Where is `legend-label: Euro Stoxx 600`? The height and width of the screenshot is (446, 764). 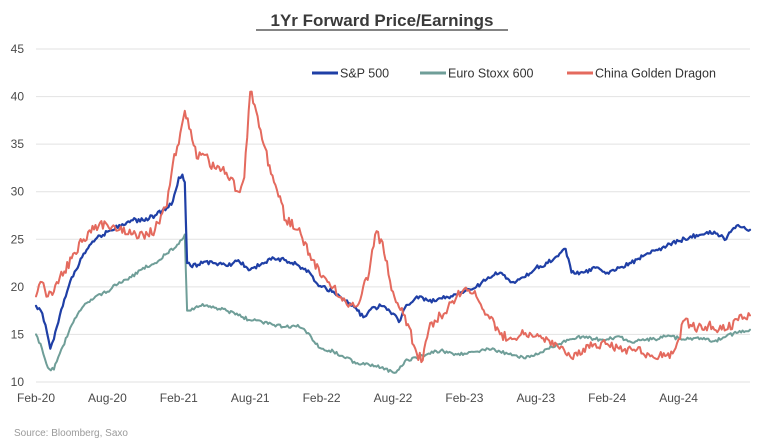 legend-label: Euro Stoxx 600 is located at coordinates (491, 74).